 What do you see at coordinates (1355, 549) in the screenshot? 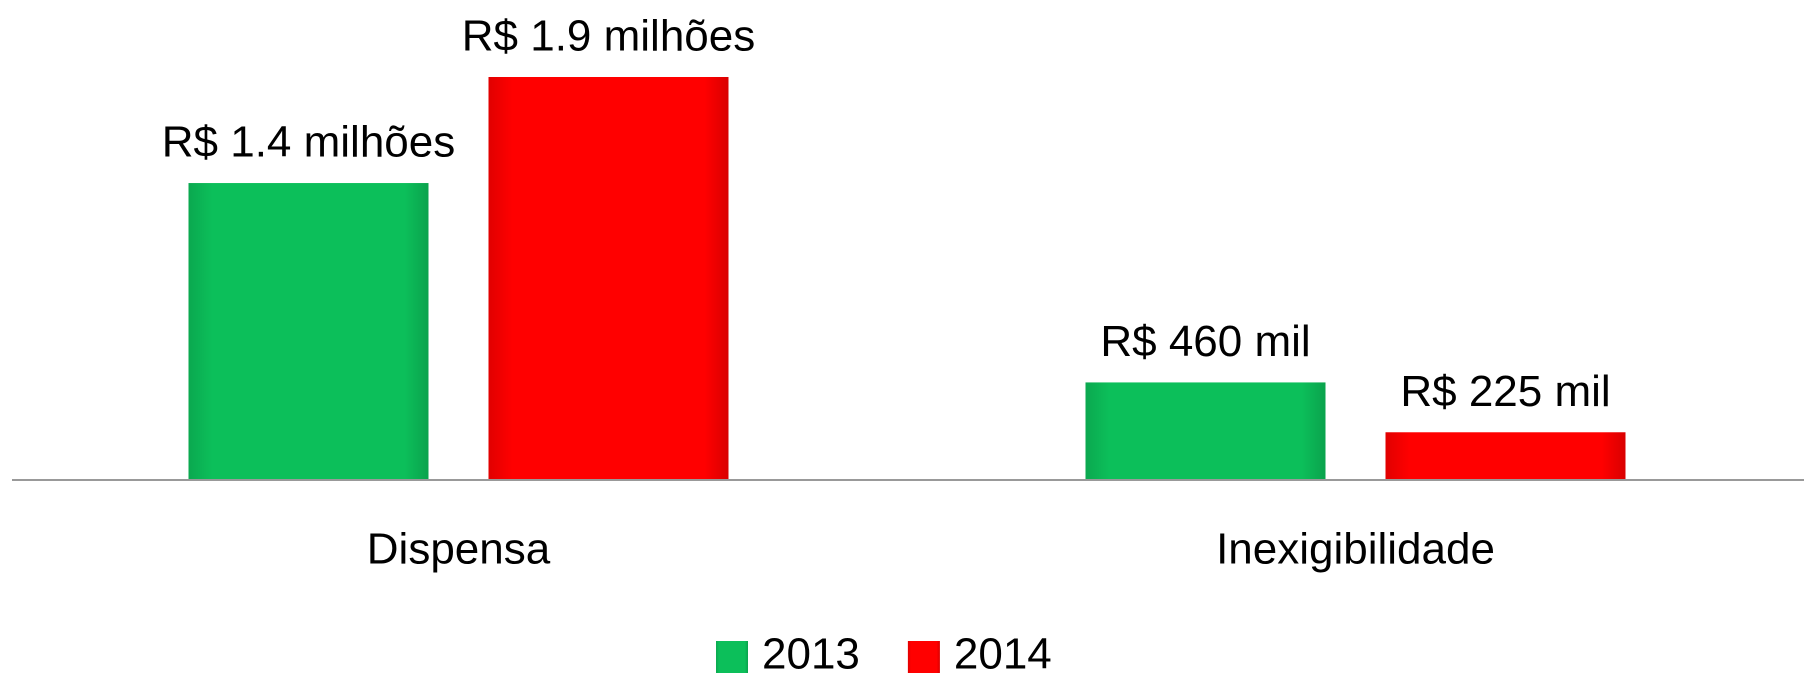
I see `x-tick-label: Inexigibilidade` at bounding box center [1355, 549].